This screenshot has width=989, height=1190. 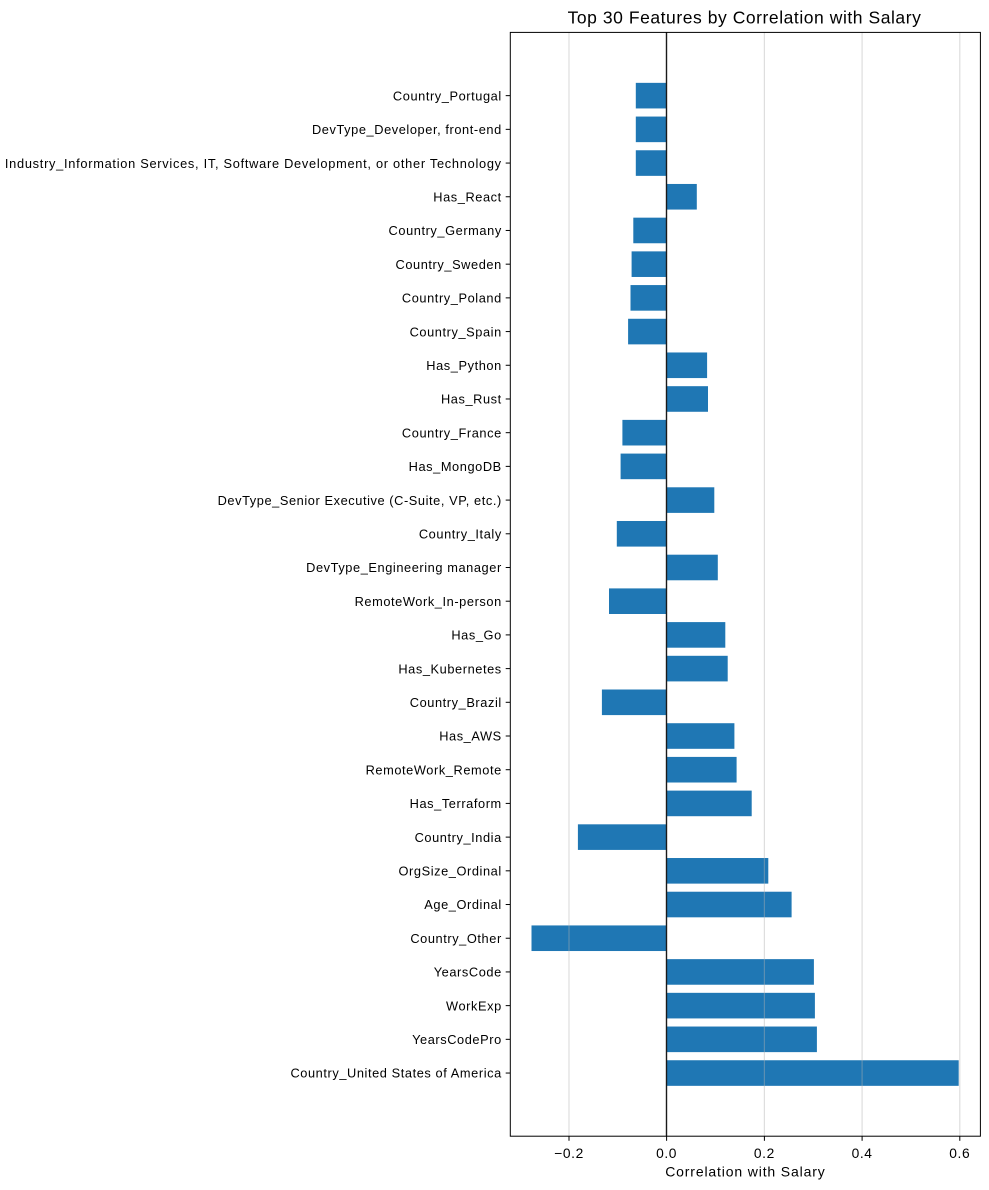 I want to click on svg-text: Country_Spain, so click(x=456, y=331).